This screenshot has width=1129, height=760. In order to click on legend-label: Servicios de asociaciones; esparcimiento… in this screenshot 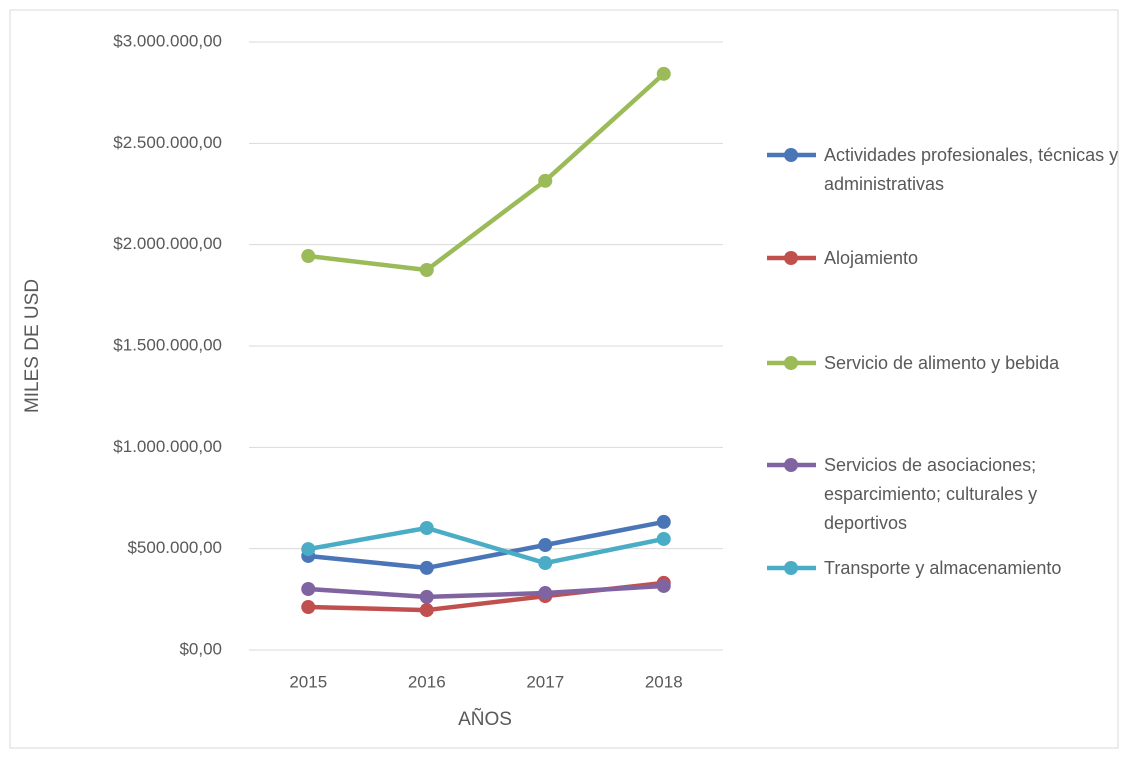, I will do `click(931, 493)`.